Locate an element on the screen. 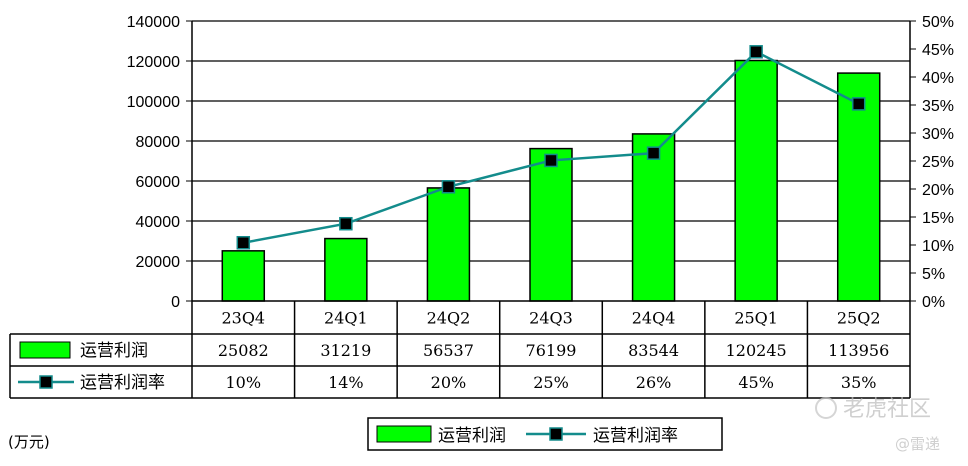 This screenshot has height=466, width=968. y-right-tick-label: 30% is located at coordinates (938, 134).